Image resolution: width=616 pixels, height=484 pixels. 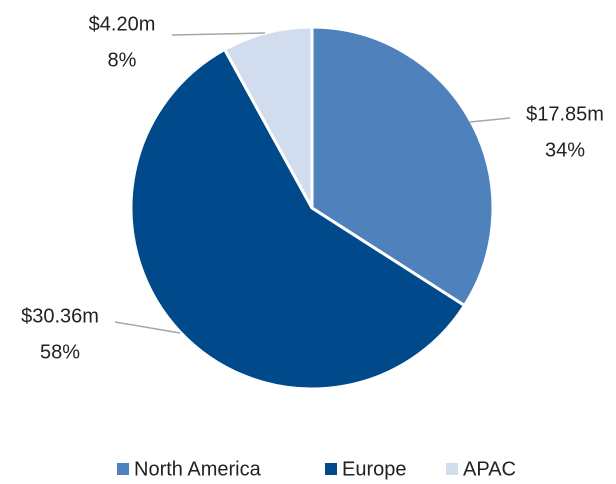 I want to click on data-label: $4.20m, so click(x=122, y=24).